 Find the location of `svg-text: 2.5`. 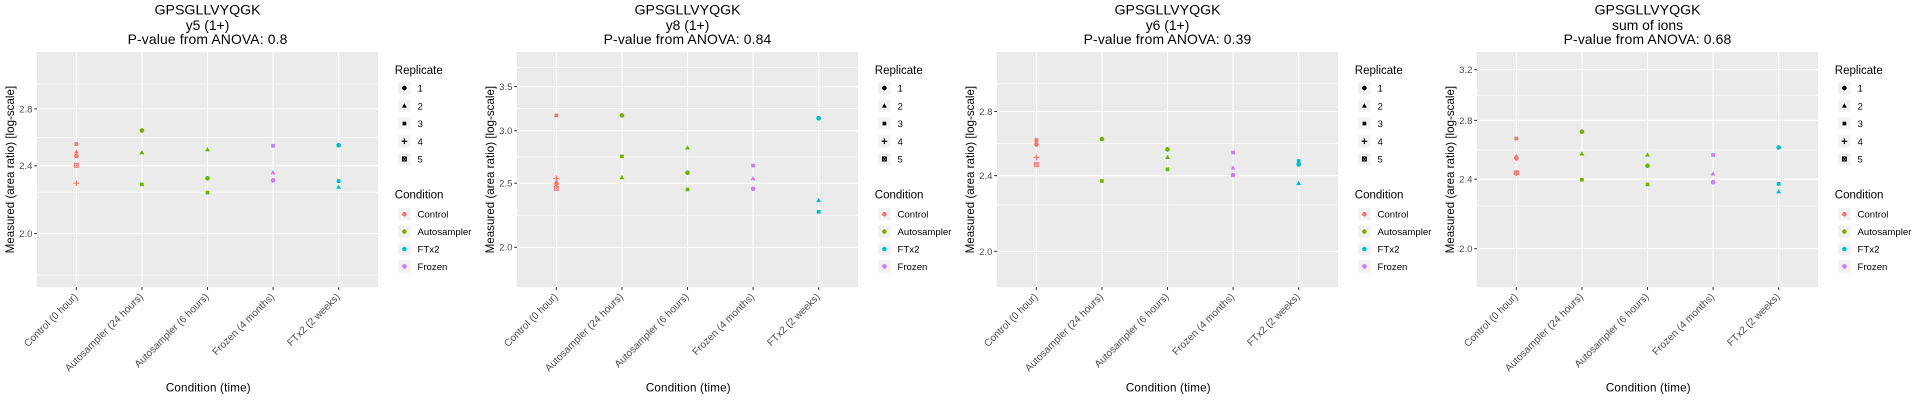

svg-text: 2.5 is located at coordinates (505, 184).